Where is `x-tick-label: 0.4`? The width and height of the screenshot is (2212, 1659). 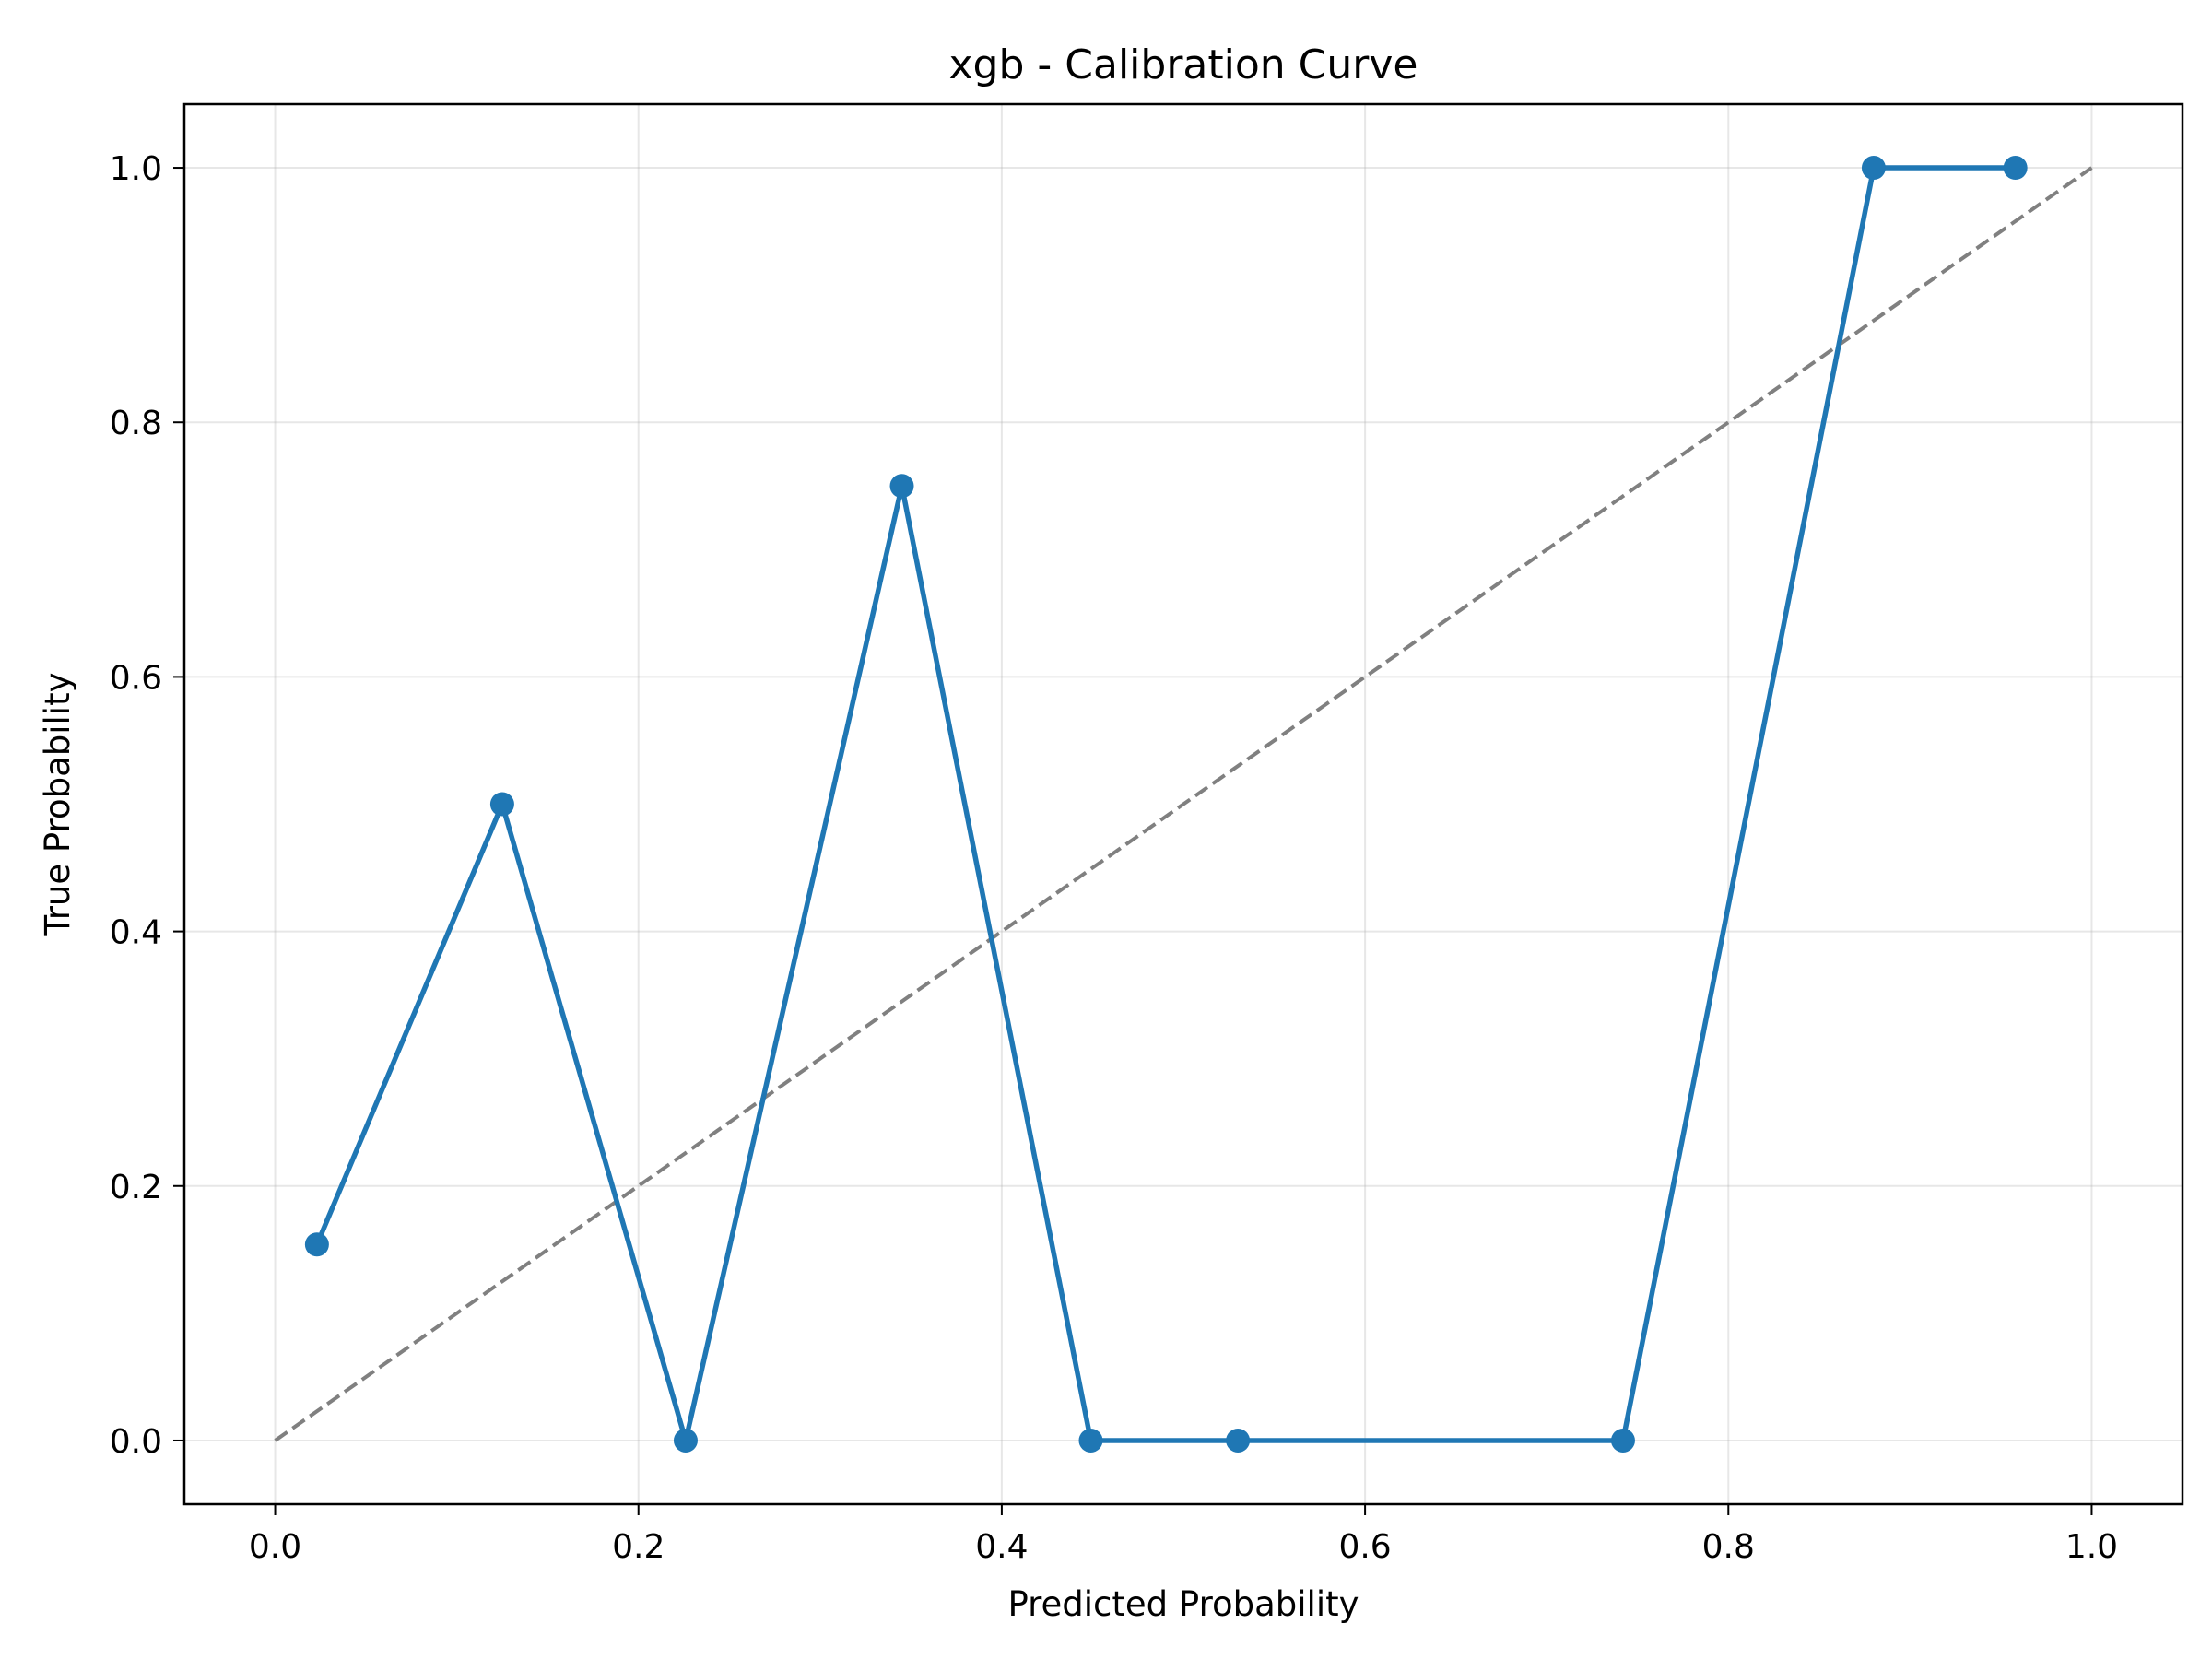 x-tick-label: 0.4 is located at coordinates (1001, 1547).